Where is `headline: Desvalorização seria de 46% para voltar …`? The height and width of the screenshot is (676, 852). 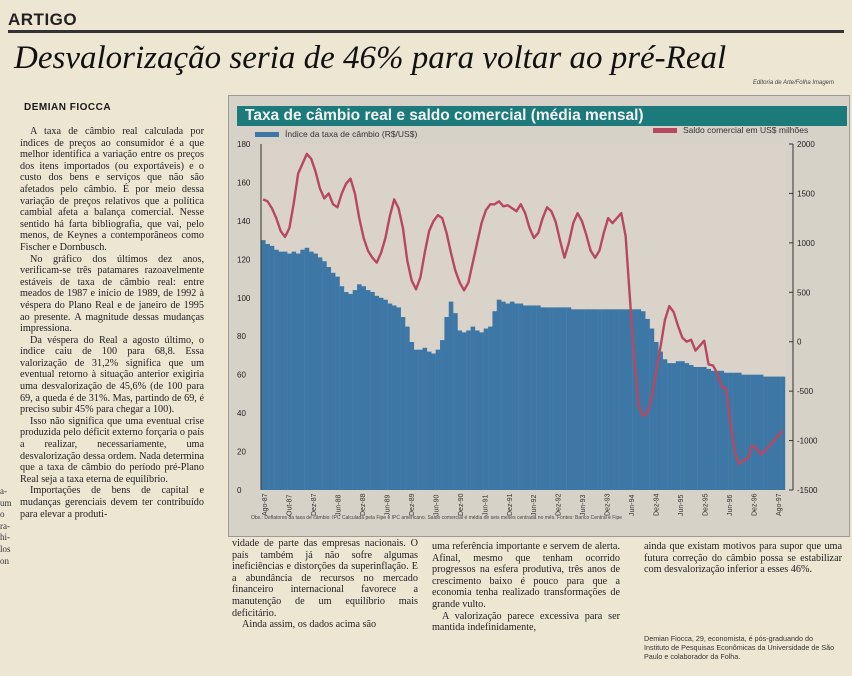 headline: Desvalorização seria de 46% para voltar … is located at coordinates (370, 58).